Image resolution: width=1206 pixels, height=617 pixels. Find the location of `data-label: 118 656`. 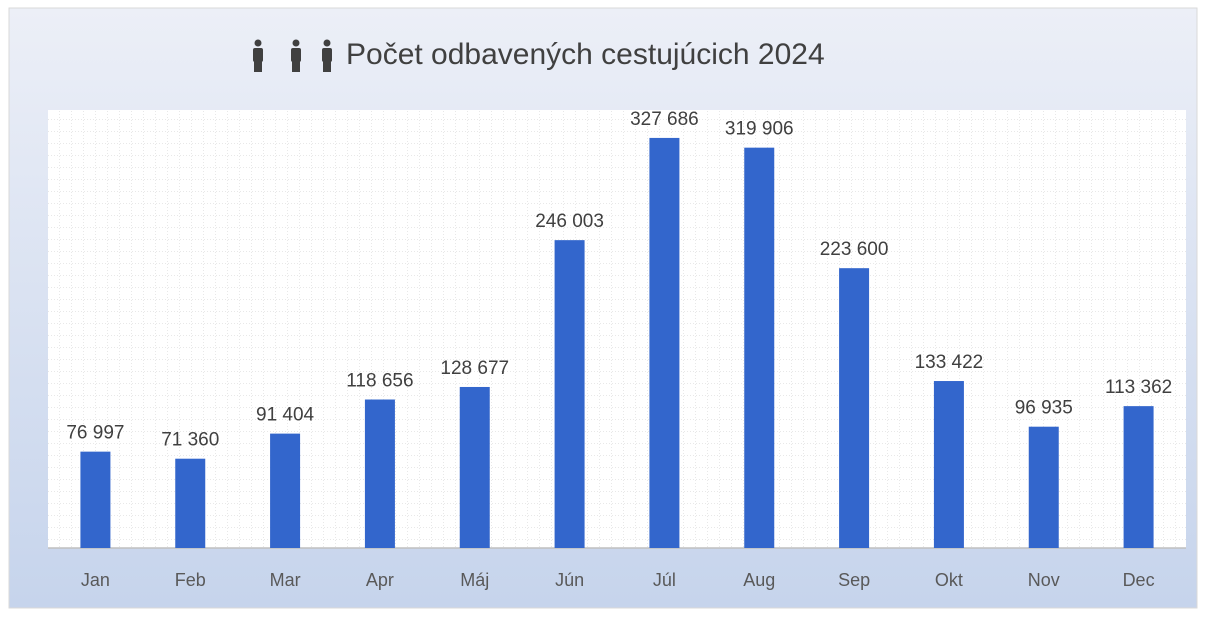

data-label: 118 656 is located at coordinates (379, 381).